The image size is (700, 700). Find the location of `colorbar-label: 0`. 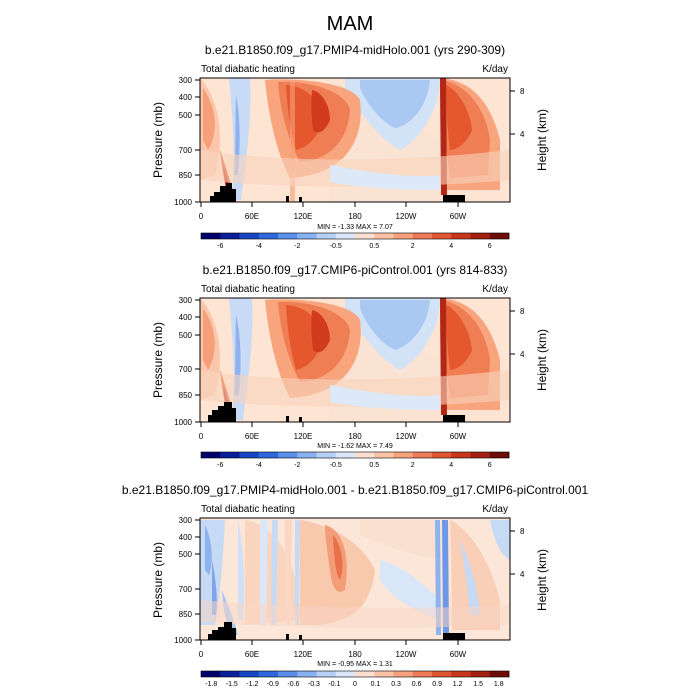

colorbar-label: 0 is located at coordinates (355, 684).